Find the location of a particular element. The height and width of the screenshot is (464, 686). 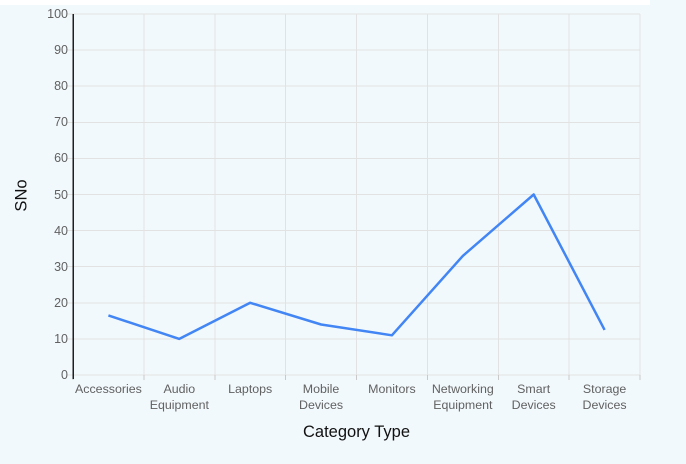

x-category-label: Audio Equipment is located at coordinates (179, 397).